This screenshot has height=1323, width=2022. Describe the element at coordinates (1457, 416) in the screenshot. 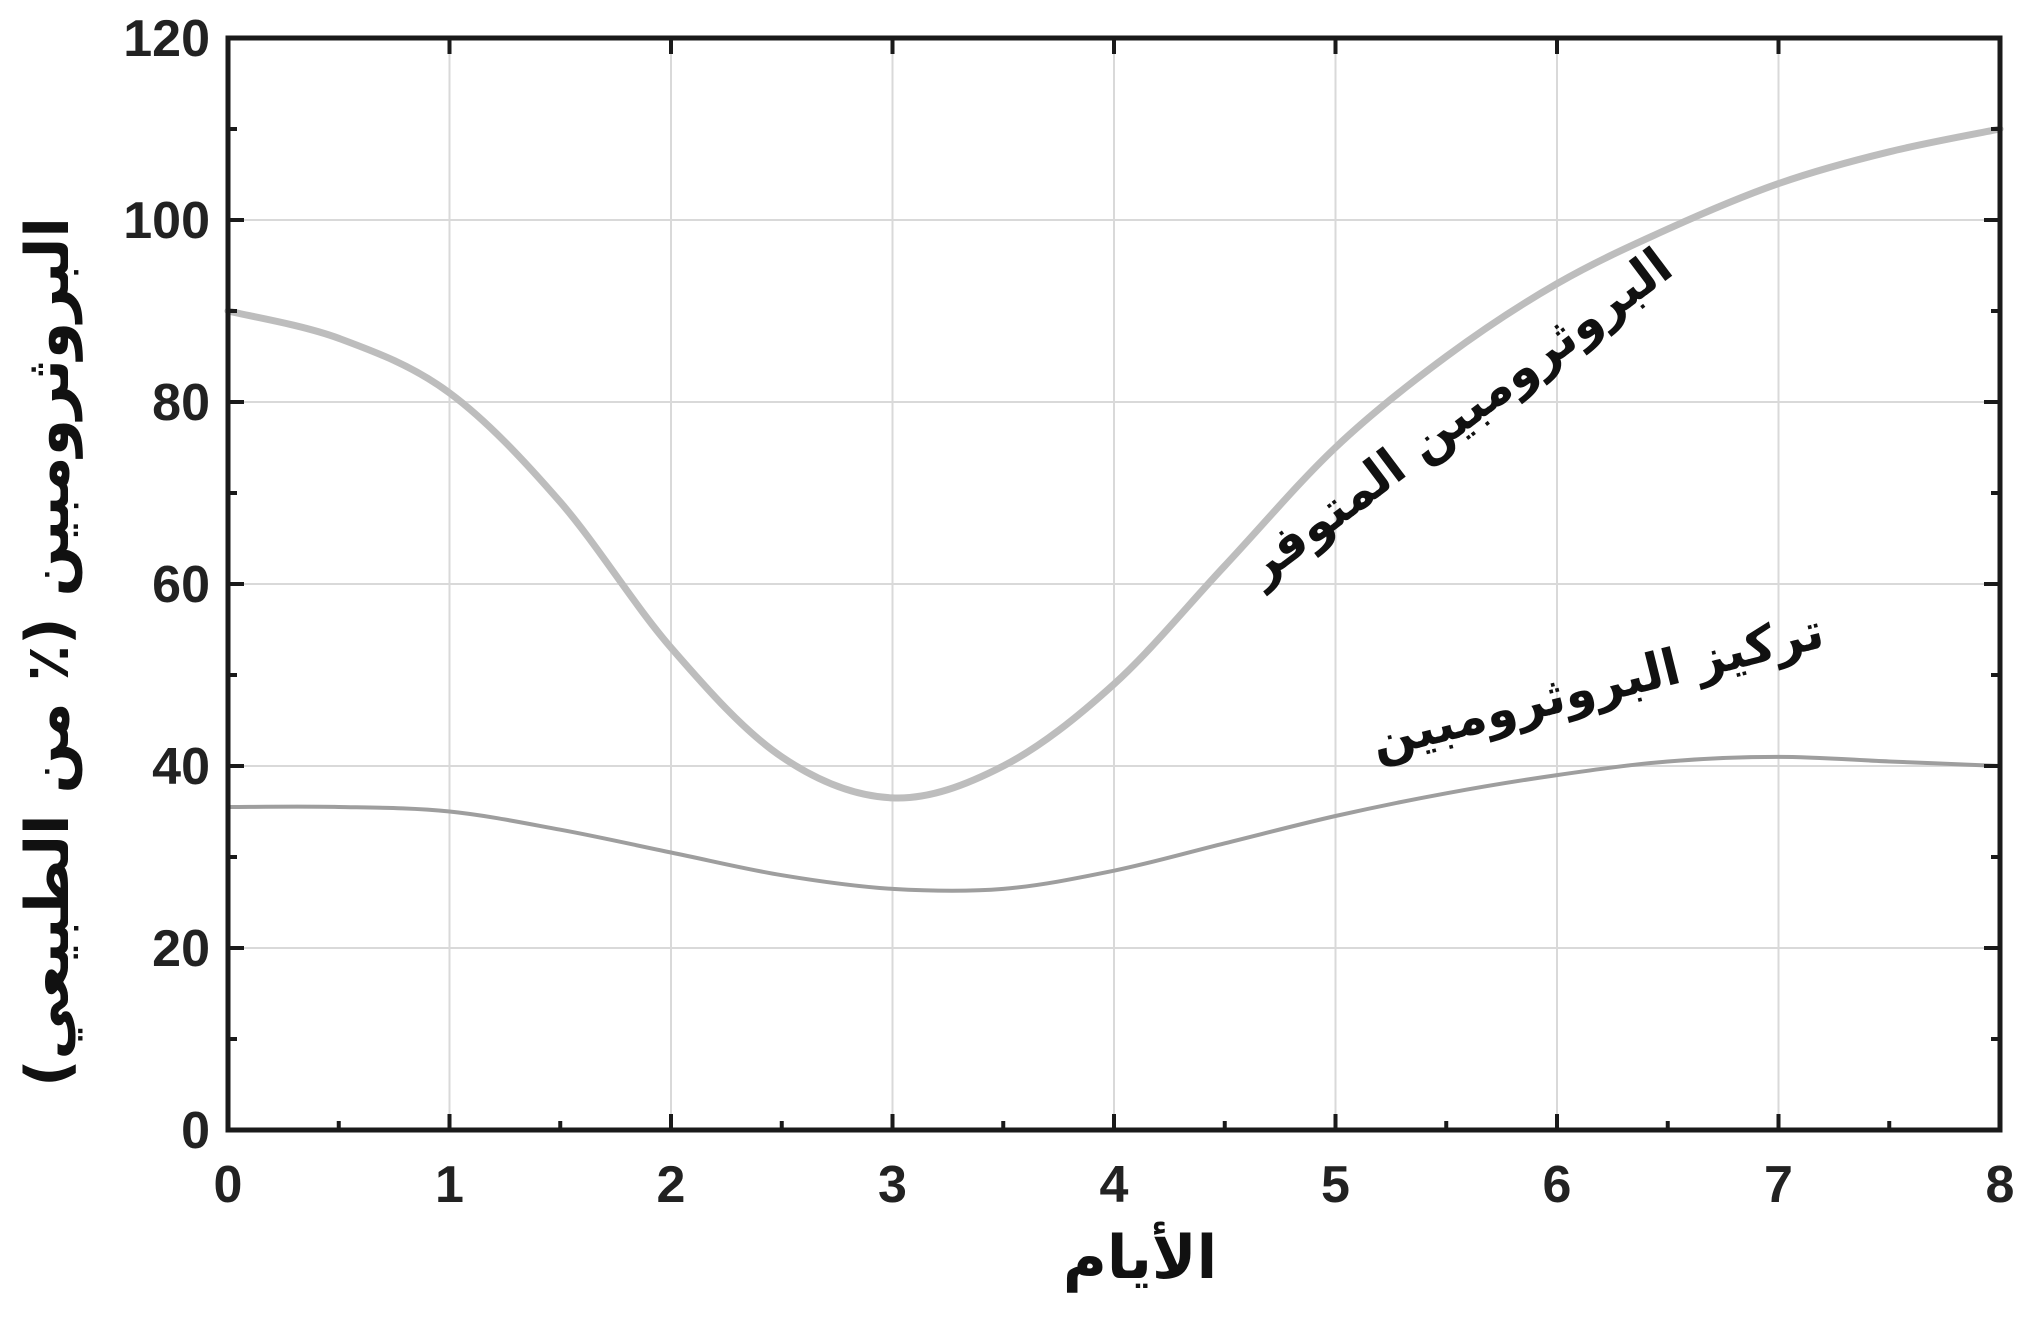

I see `available-prothrombin-label: البروثرومبين المتوفر` at that location.